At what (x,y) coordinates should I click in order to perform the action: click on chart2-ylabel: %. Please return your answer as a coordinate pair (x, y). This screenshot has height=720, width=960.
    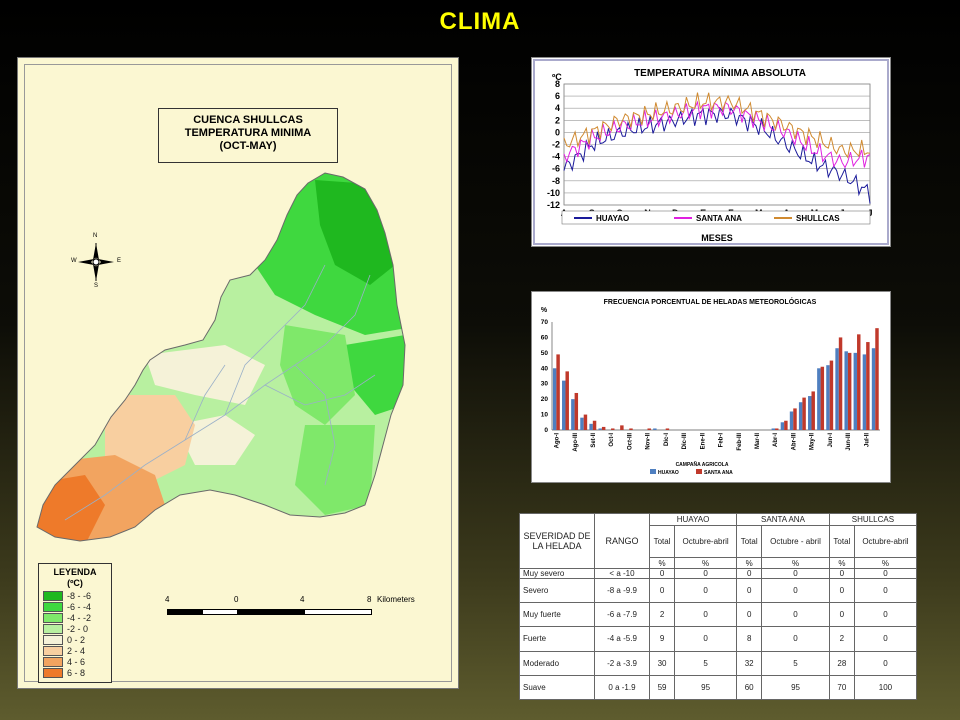
    Looking at the image, I should click on (544, 310).